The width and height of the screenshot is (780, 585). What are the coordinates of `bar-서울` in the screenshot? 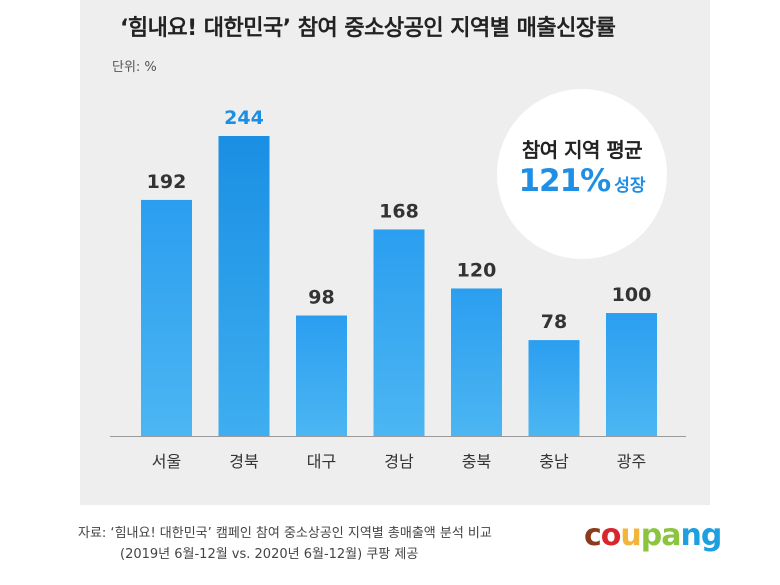 It's located at (166, 317).